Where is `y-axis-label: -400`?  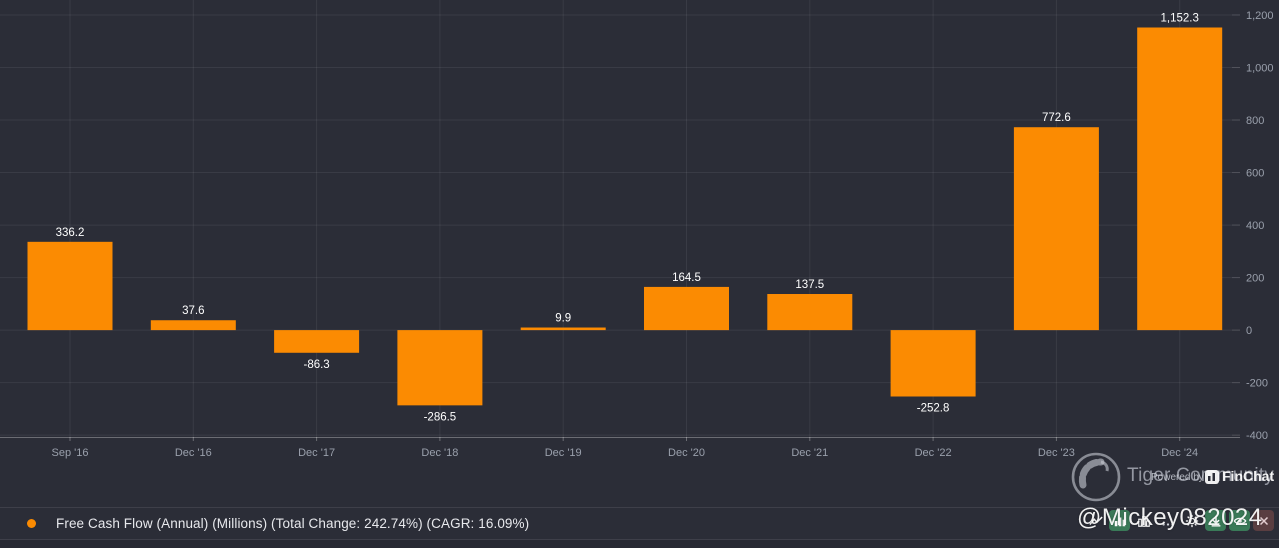
y-axis-label: -400 is located at coordinates (1257, 436).